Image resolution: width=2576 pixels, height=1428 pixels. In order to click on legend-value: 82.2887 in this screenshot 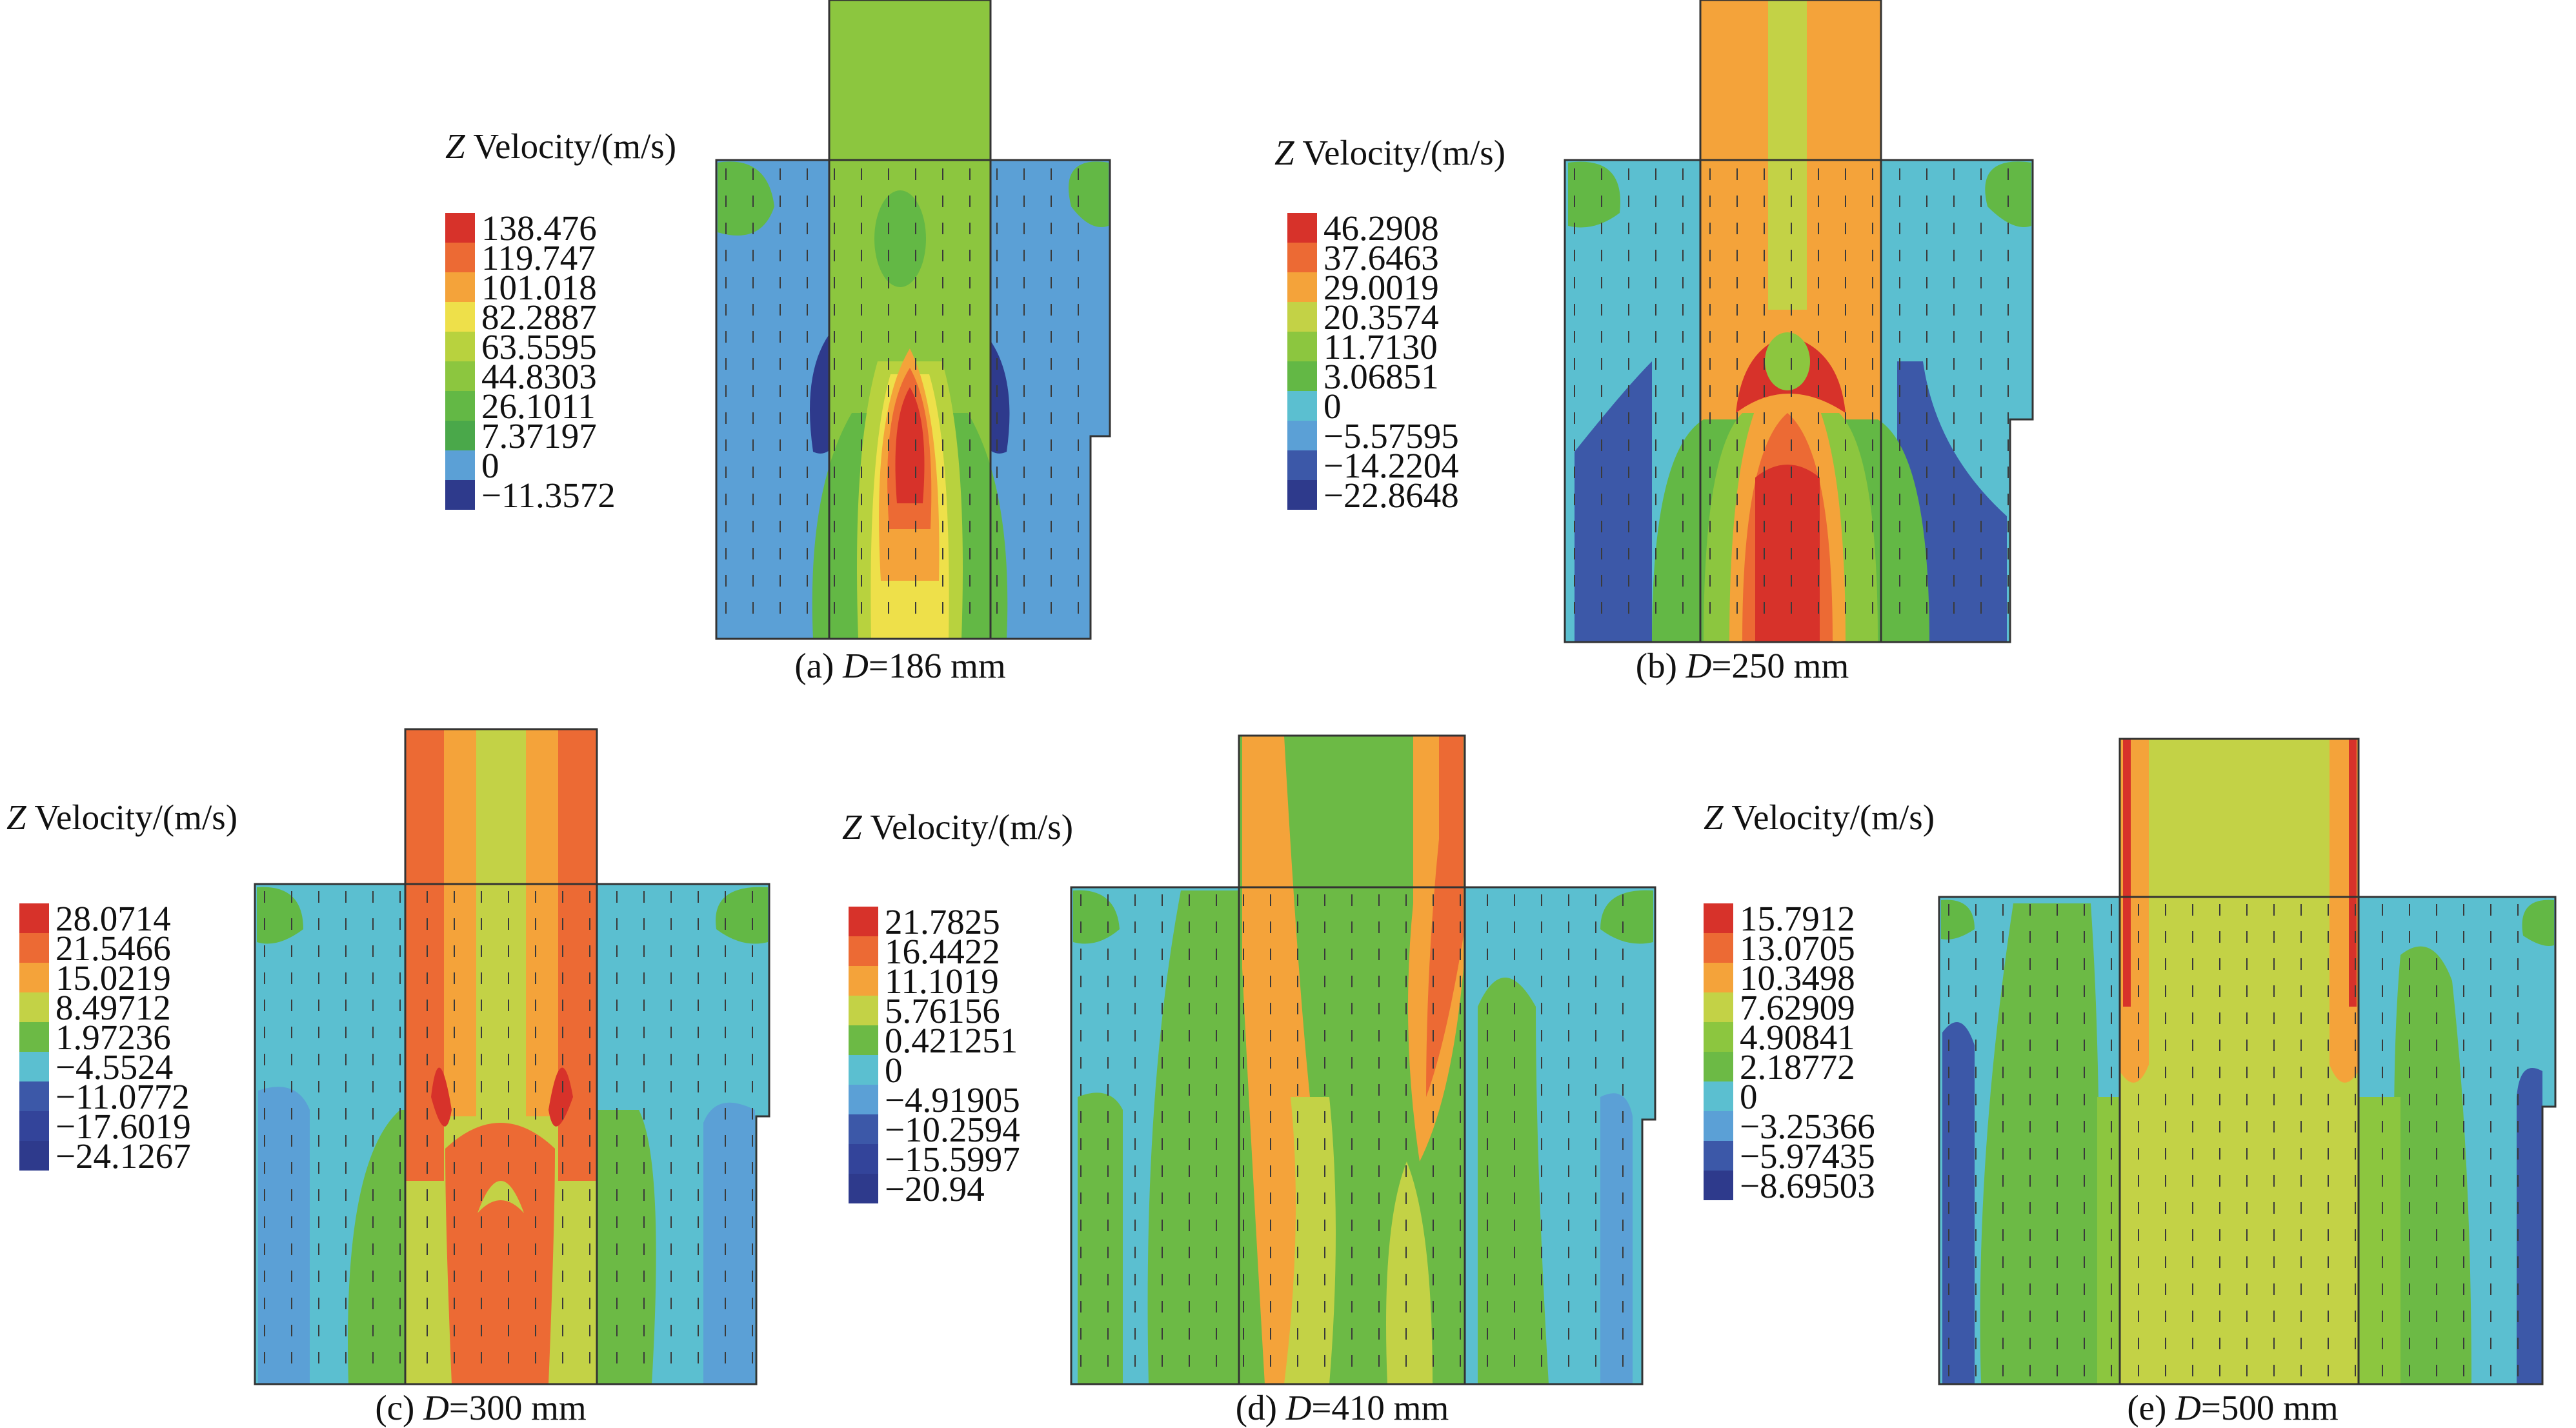, I will do `click(539, 317)`.